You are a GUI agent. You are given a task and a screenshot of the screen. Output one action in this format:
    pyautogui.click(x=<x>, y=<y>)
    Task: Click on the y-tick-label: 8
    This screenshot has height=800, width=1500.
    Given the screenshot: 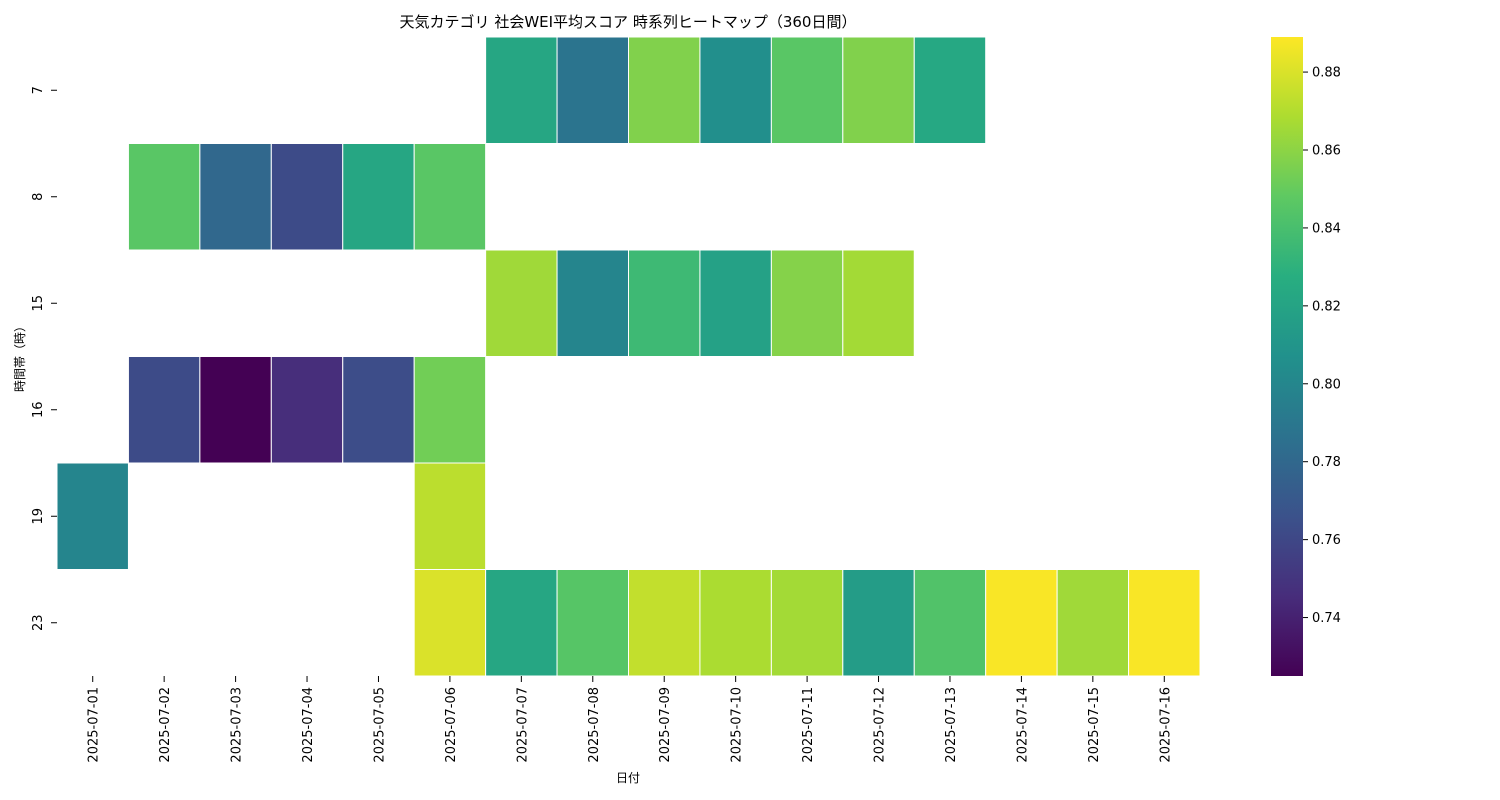 What is the action you would take?
    pyautogui.click(x=38, y=197)
    